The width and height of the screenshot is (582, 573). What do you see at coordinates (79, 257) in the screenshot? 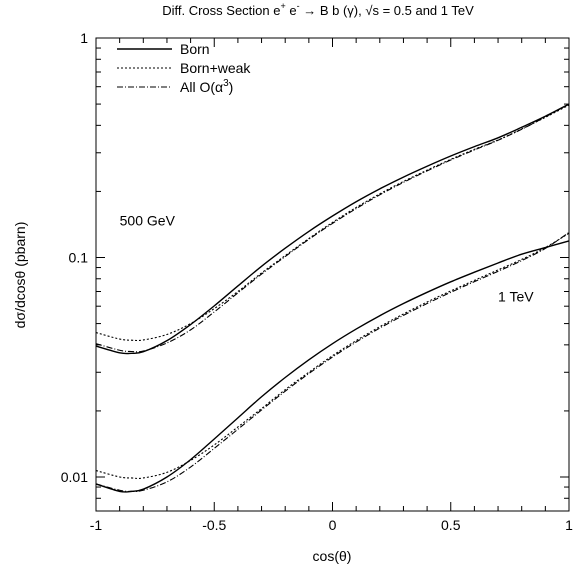
I see `y-tick-label: 0.1` at bounding box center [79, 257].